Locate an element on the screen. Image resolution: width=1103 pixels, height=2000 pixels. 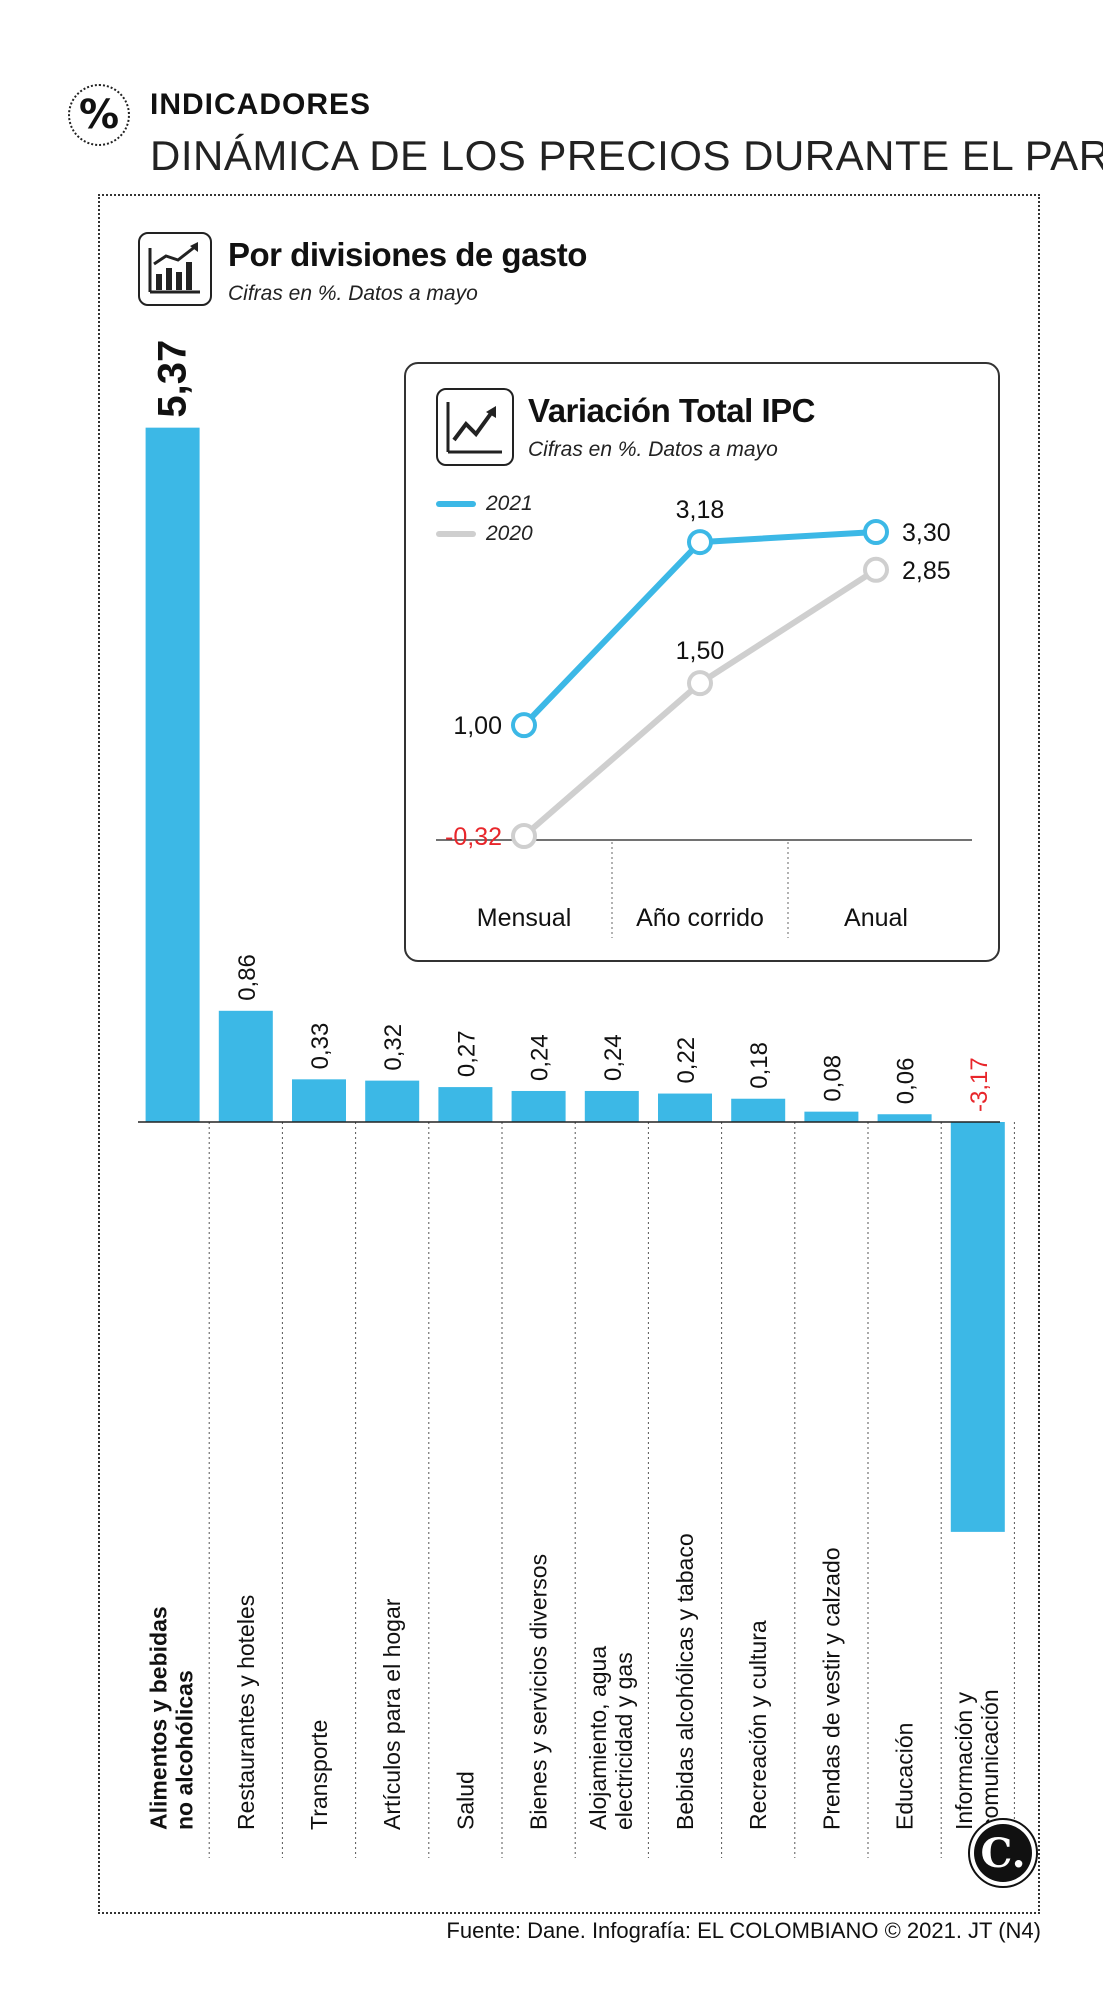
category-label: Educación is located at coordinates (905, 1776).